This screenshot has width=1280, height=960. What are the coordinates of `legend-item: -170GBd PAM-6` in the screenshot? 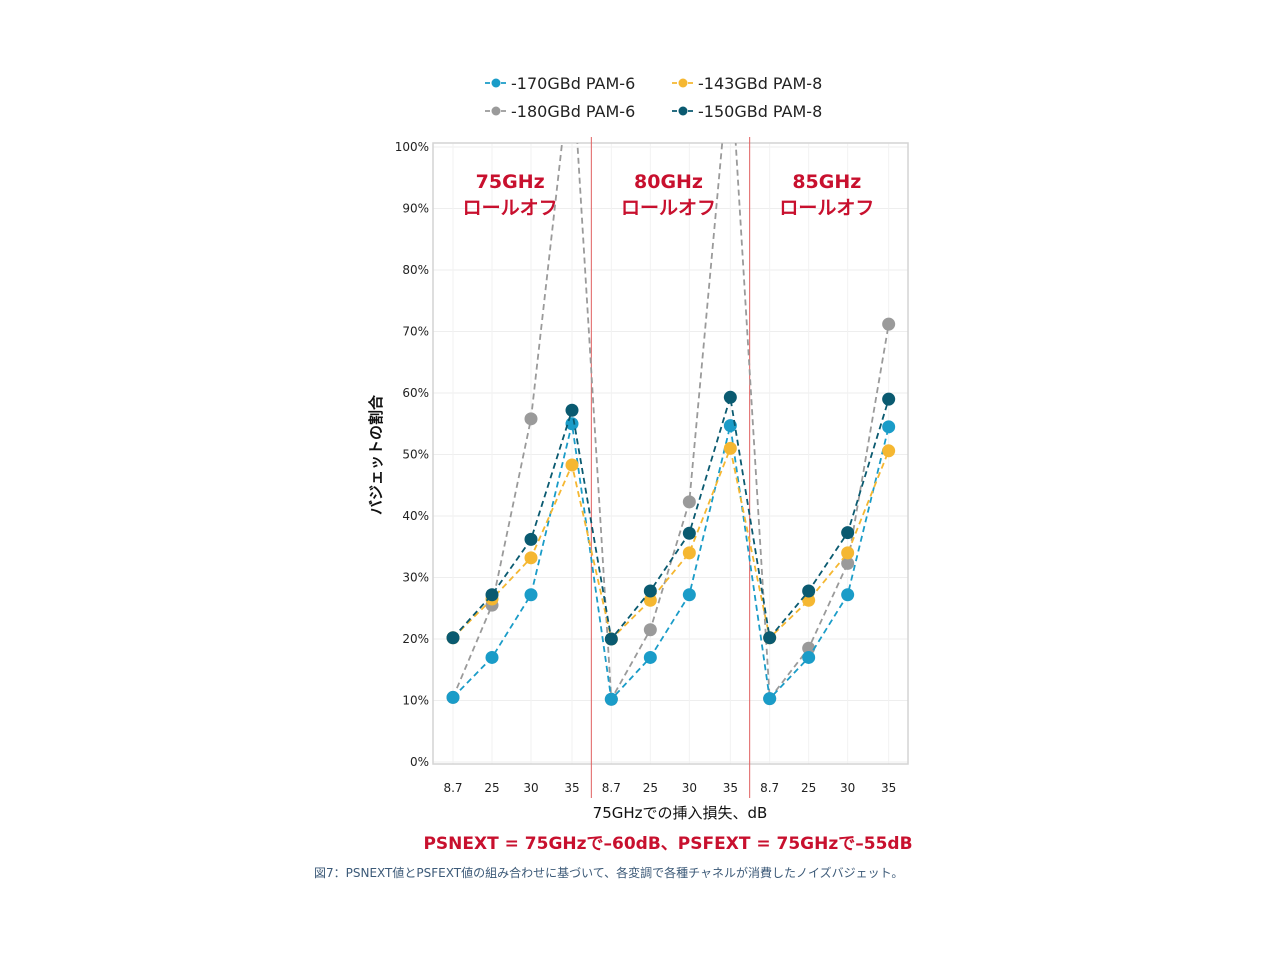 It's located at (560, 83).